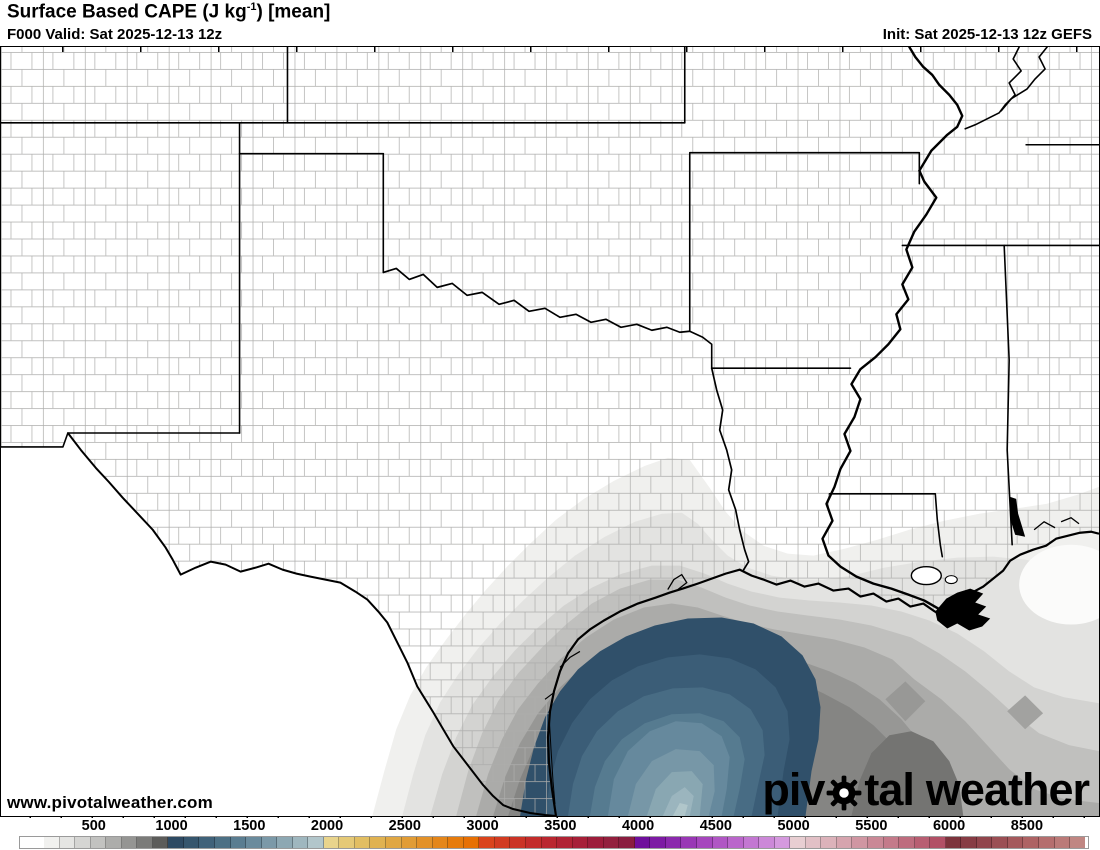 This screenshot has width=1100, height=850. What do you see at coordinates (536, 300) in the screenshot?
I see `red-river` at bounding box center [536, 300].